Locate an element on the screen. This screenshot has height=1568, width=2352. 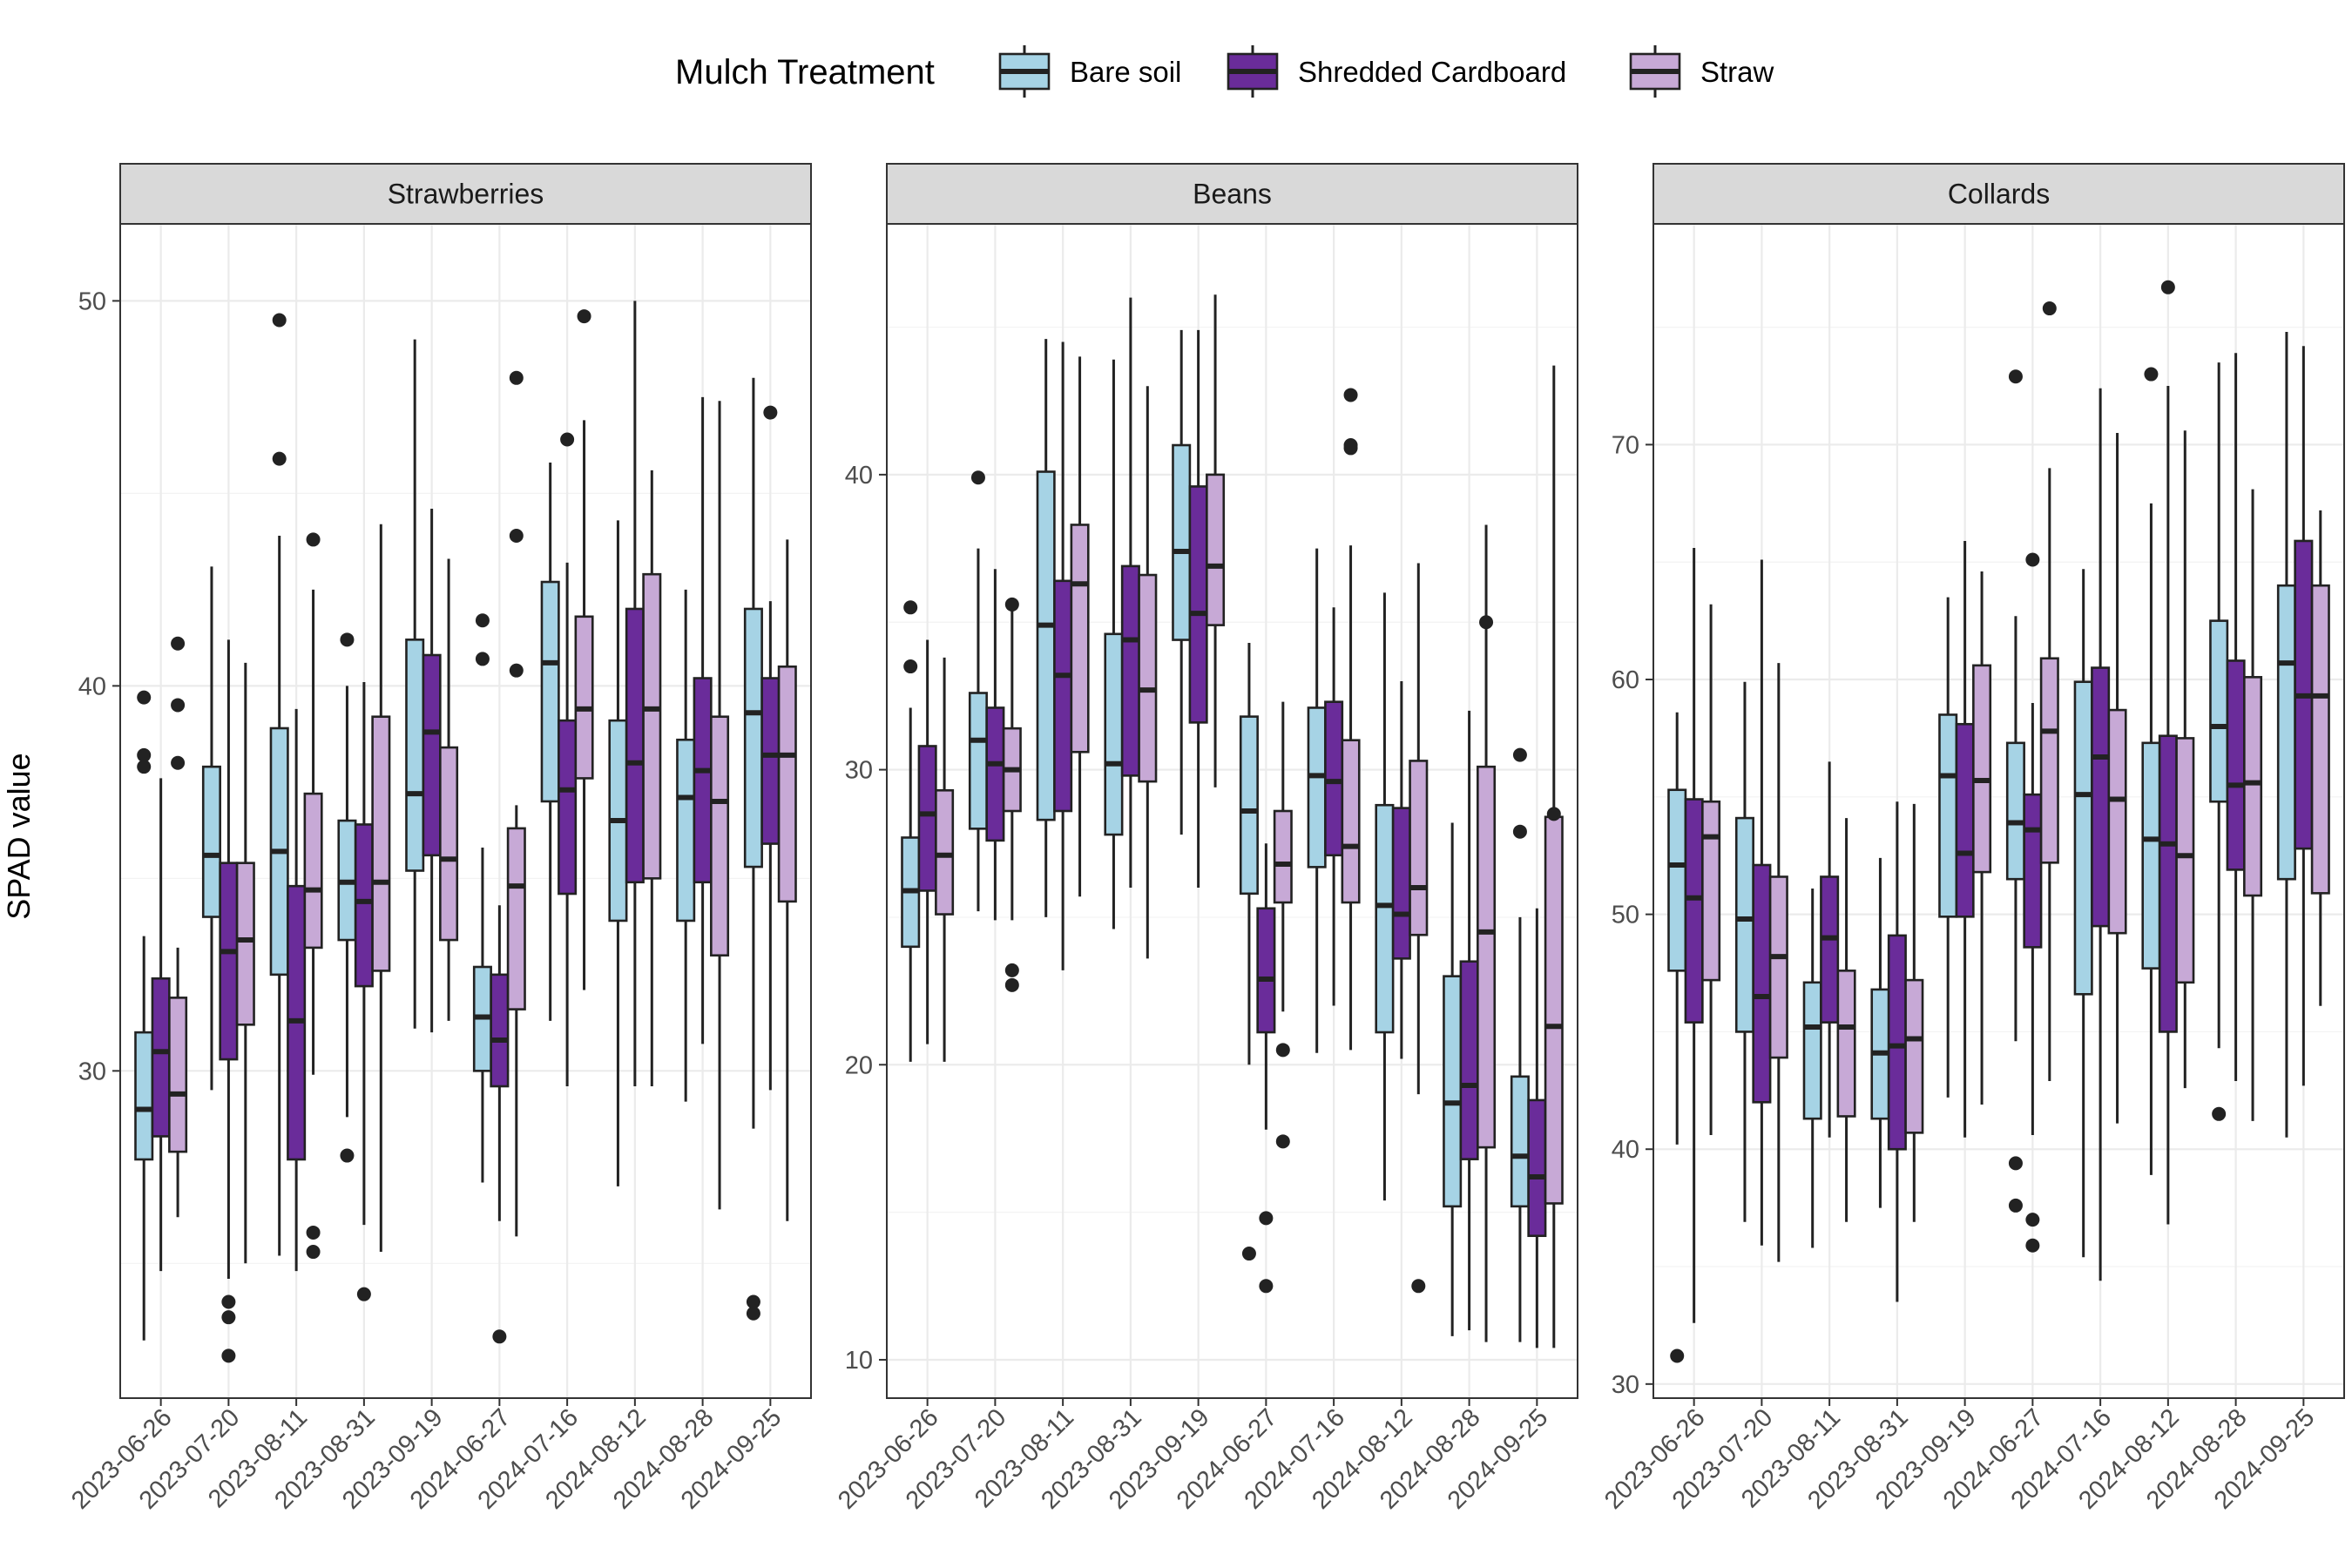
y-tick-label: 20 is located at coordinates (859, 1065).